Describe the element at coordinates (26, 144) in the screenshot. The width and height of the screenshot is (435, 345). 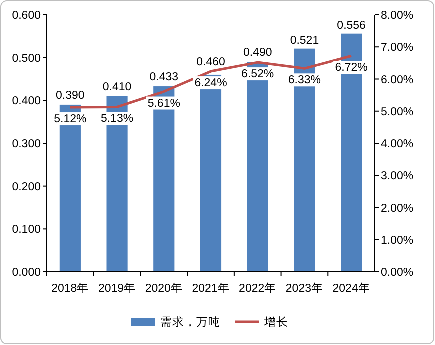
I see `y-tick-label: 0.300` at that location.